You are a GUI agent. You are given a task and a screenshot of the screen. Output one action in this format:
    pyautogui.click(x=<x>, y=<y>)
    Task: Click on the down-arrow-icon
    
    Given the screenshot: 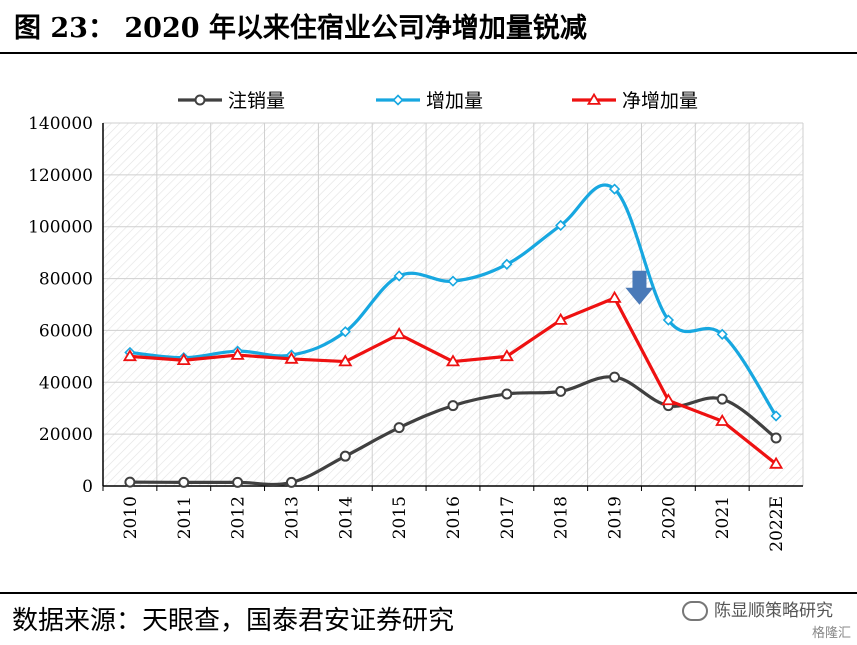 What is the action you would take?
    pyautogui.click(x=639, y=287)
    